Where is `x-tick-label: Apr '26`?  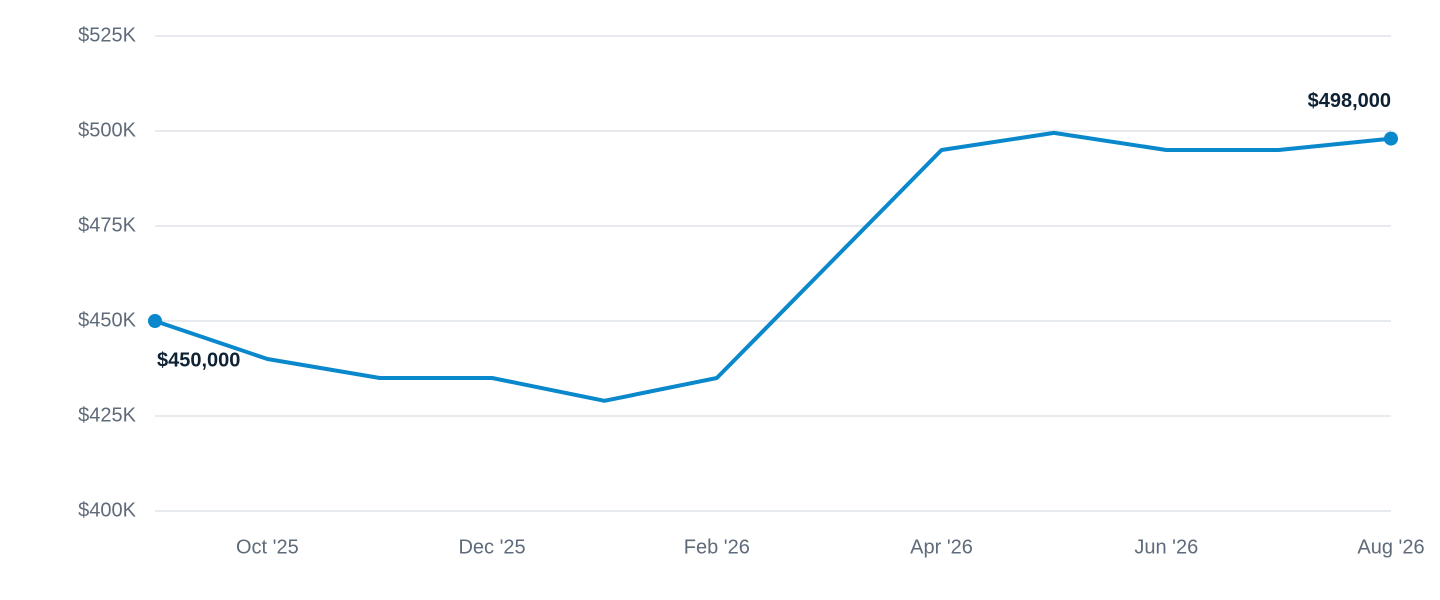
x-tick-label: Apr '26 is located at coordinates (941, 547).